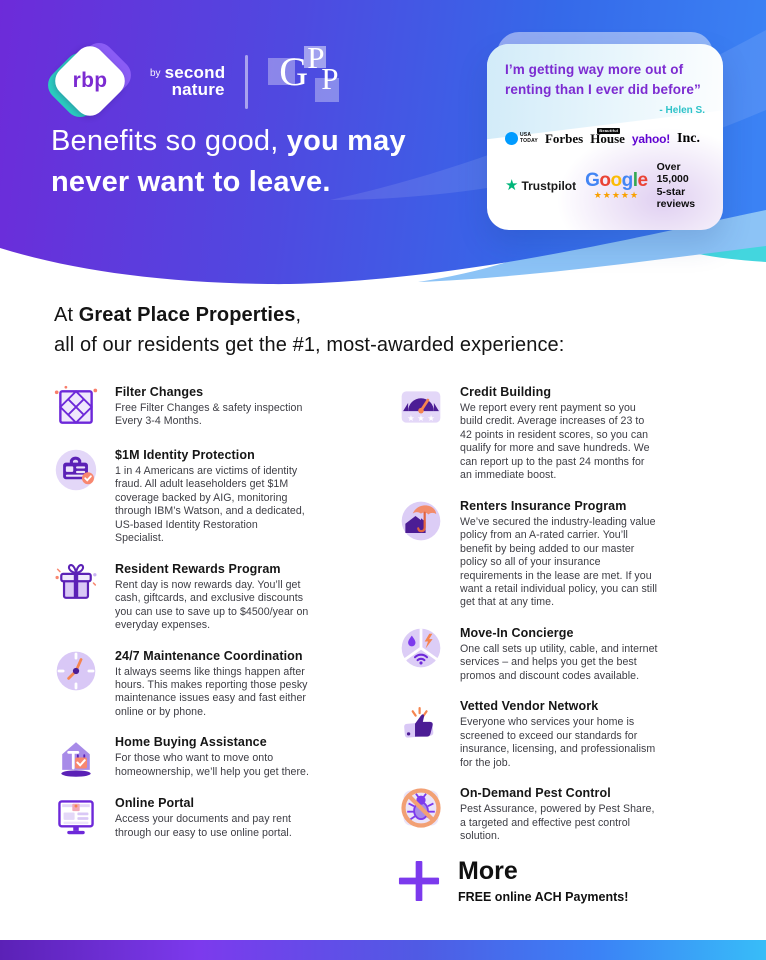 This screenshot has height=960, width=766. What do you see at coordinates (517, 632) in the screenshot?
I see `benefit-title: Move-In Concierge` at bounding box center [517, 632].